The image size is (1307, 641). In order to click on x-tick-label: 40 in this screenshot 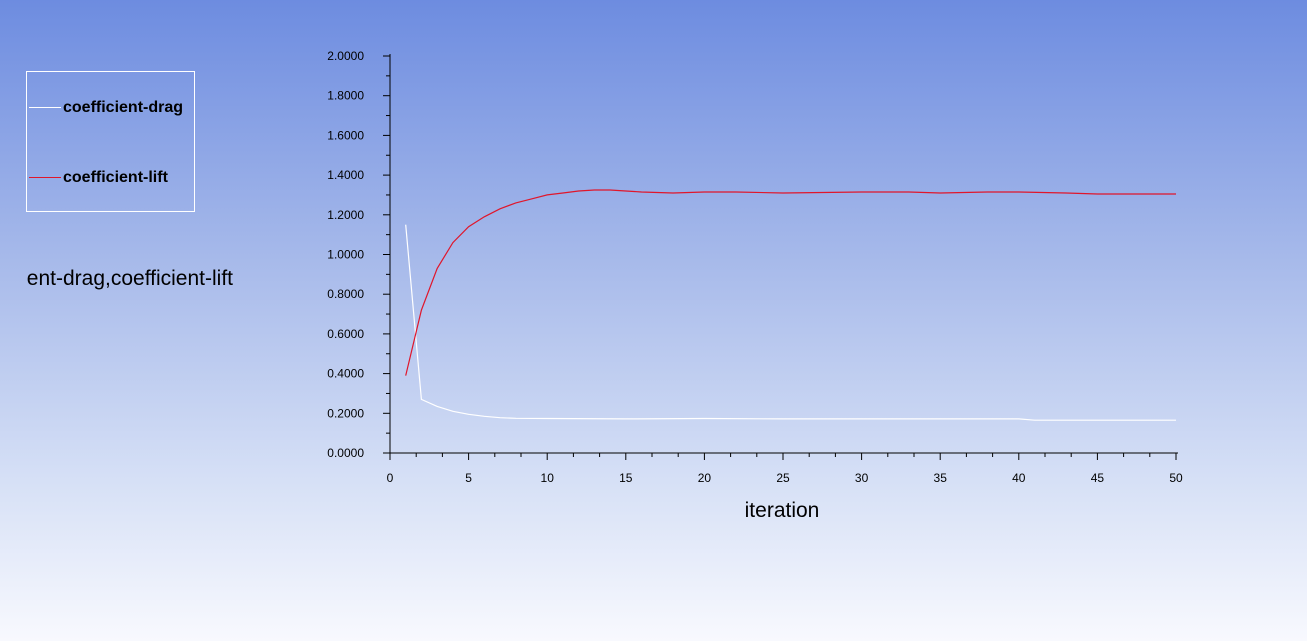, I will do `click(1019, 478)`.